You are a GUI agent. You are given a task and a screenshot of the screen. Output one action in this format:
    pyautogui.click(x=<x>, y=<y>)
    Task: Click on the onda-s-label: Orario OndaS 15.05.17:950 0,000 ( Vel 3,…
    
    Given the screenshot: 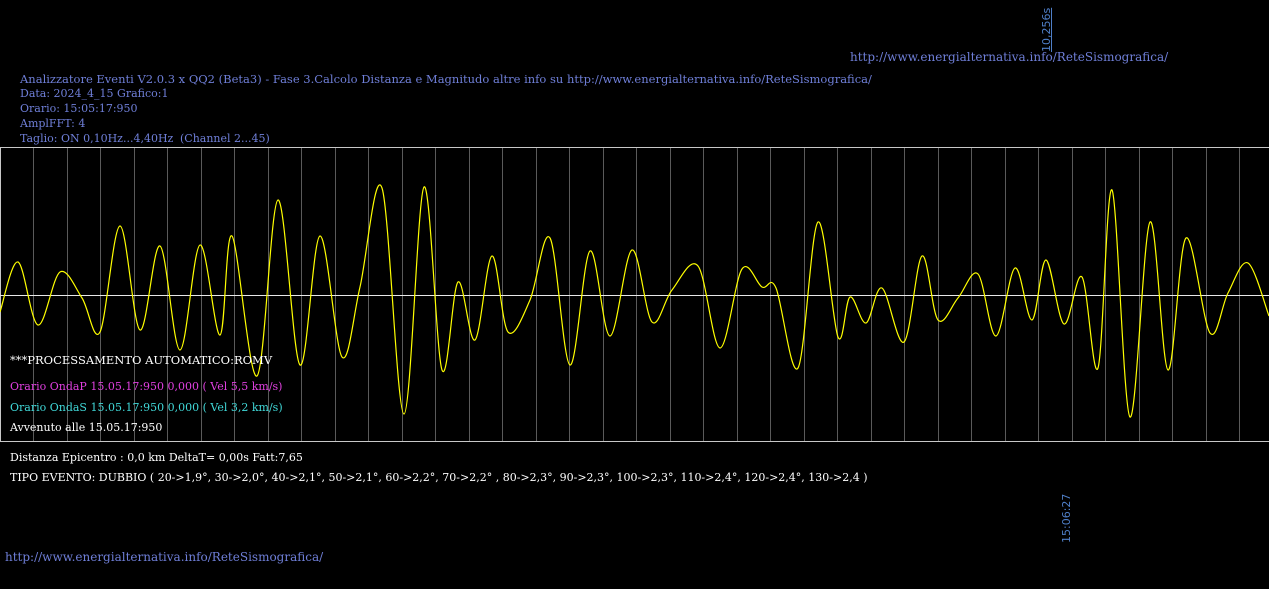 What is the action you would take?
    pyautogui.click(x=146, y=407)
    